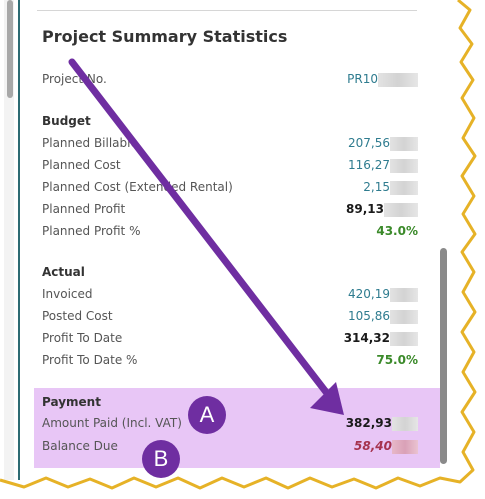 The width and height of the screenshot is (485, 499). Describe the element at coordinates (112, 423) in the screenshot. I see `amount-paid-label: Amount Paid (Incl. VAT)` at that location.